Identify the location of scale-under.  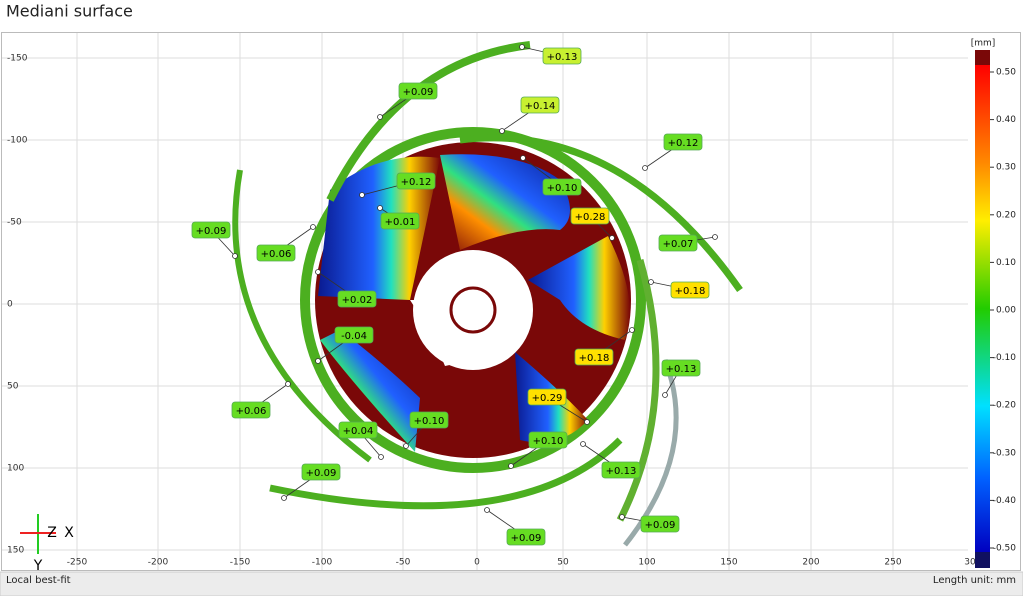
(982, 560).